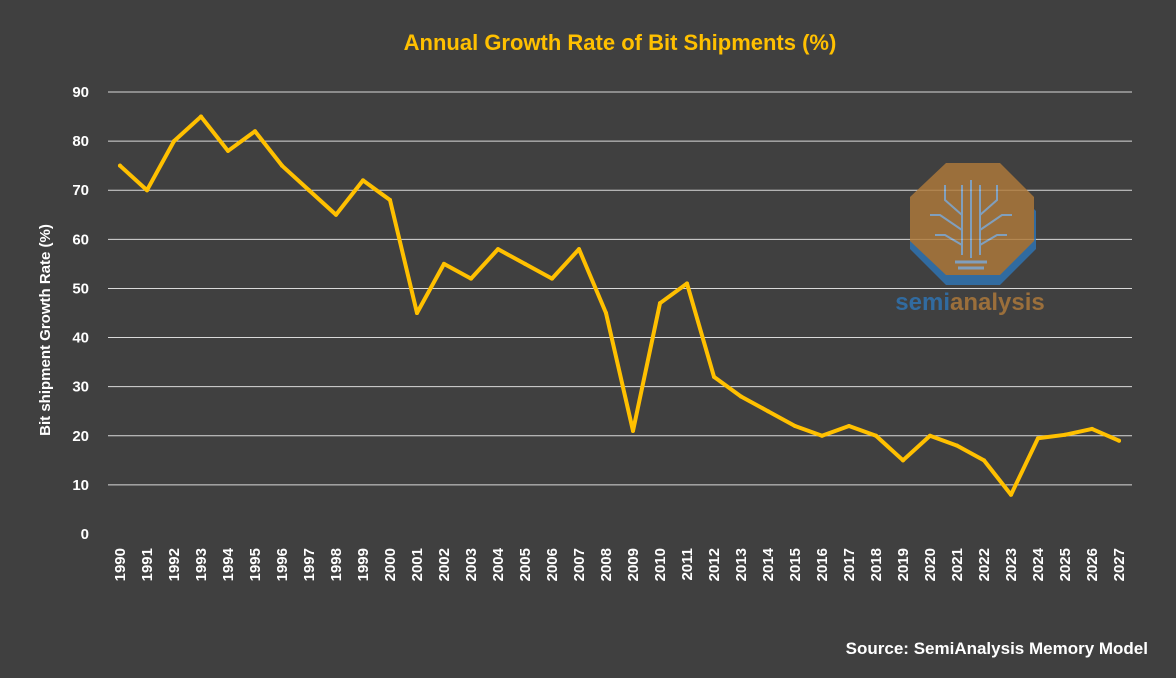 Image resolution: width=1176 pixels, height=678 pixels. What do you see at coordinates (768, 564) in the screenshot?
I see `x-tick-label: 2014` at bounding box center [768, 564].